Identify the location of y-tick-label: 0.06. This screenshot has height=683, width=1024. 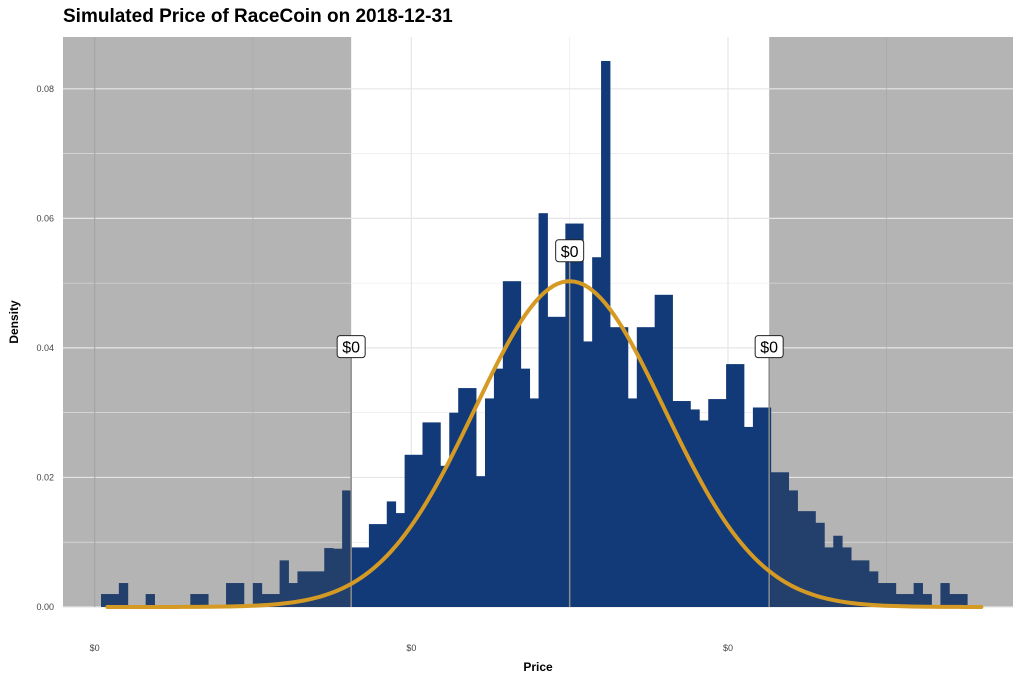
(45, 218).